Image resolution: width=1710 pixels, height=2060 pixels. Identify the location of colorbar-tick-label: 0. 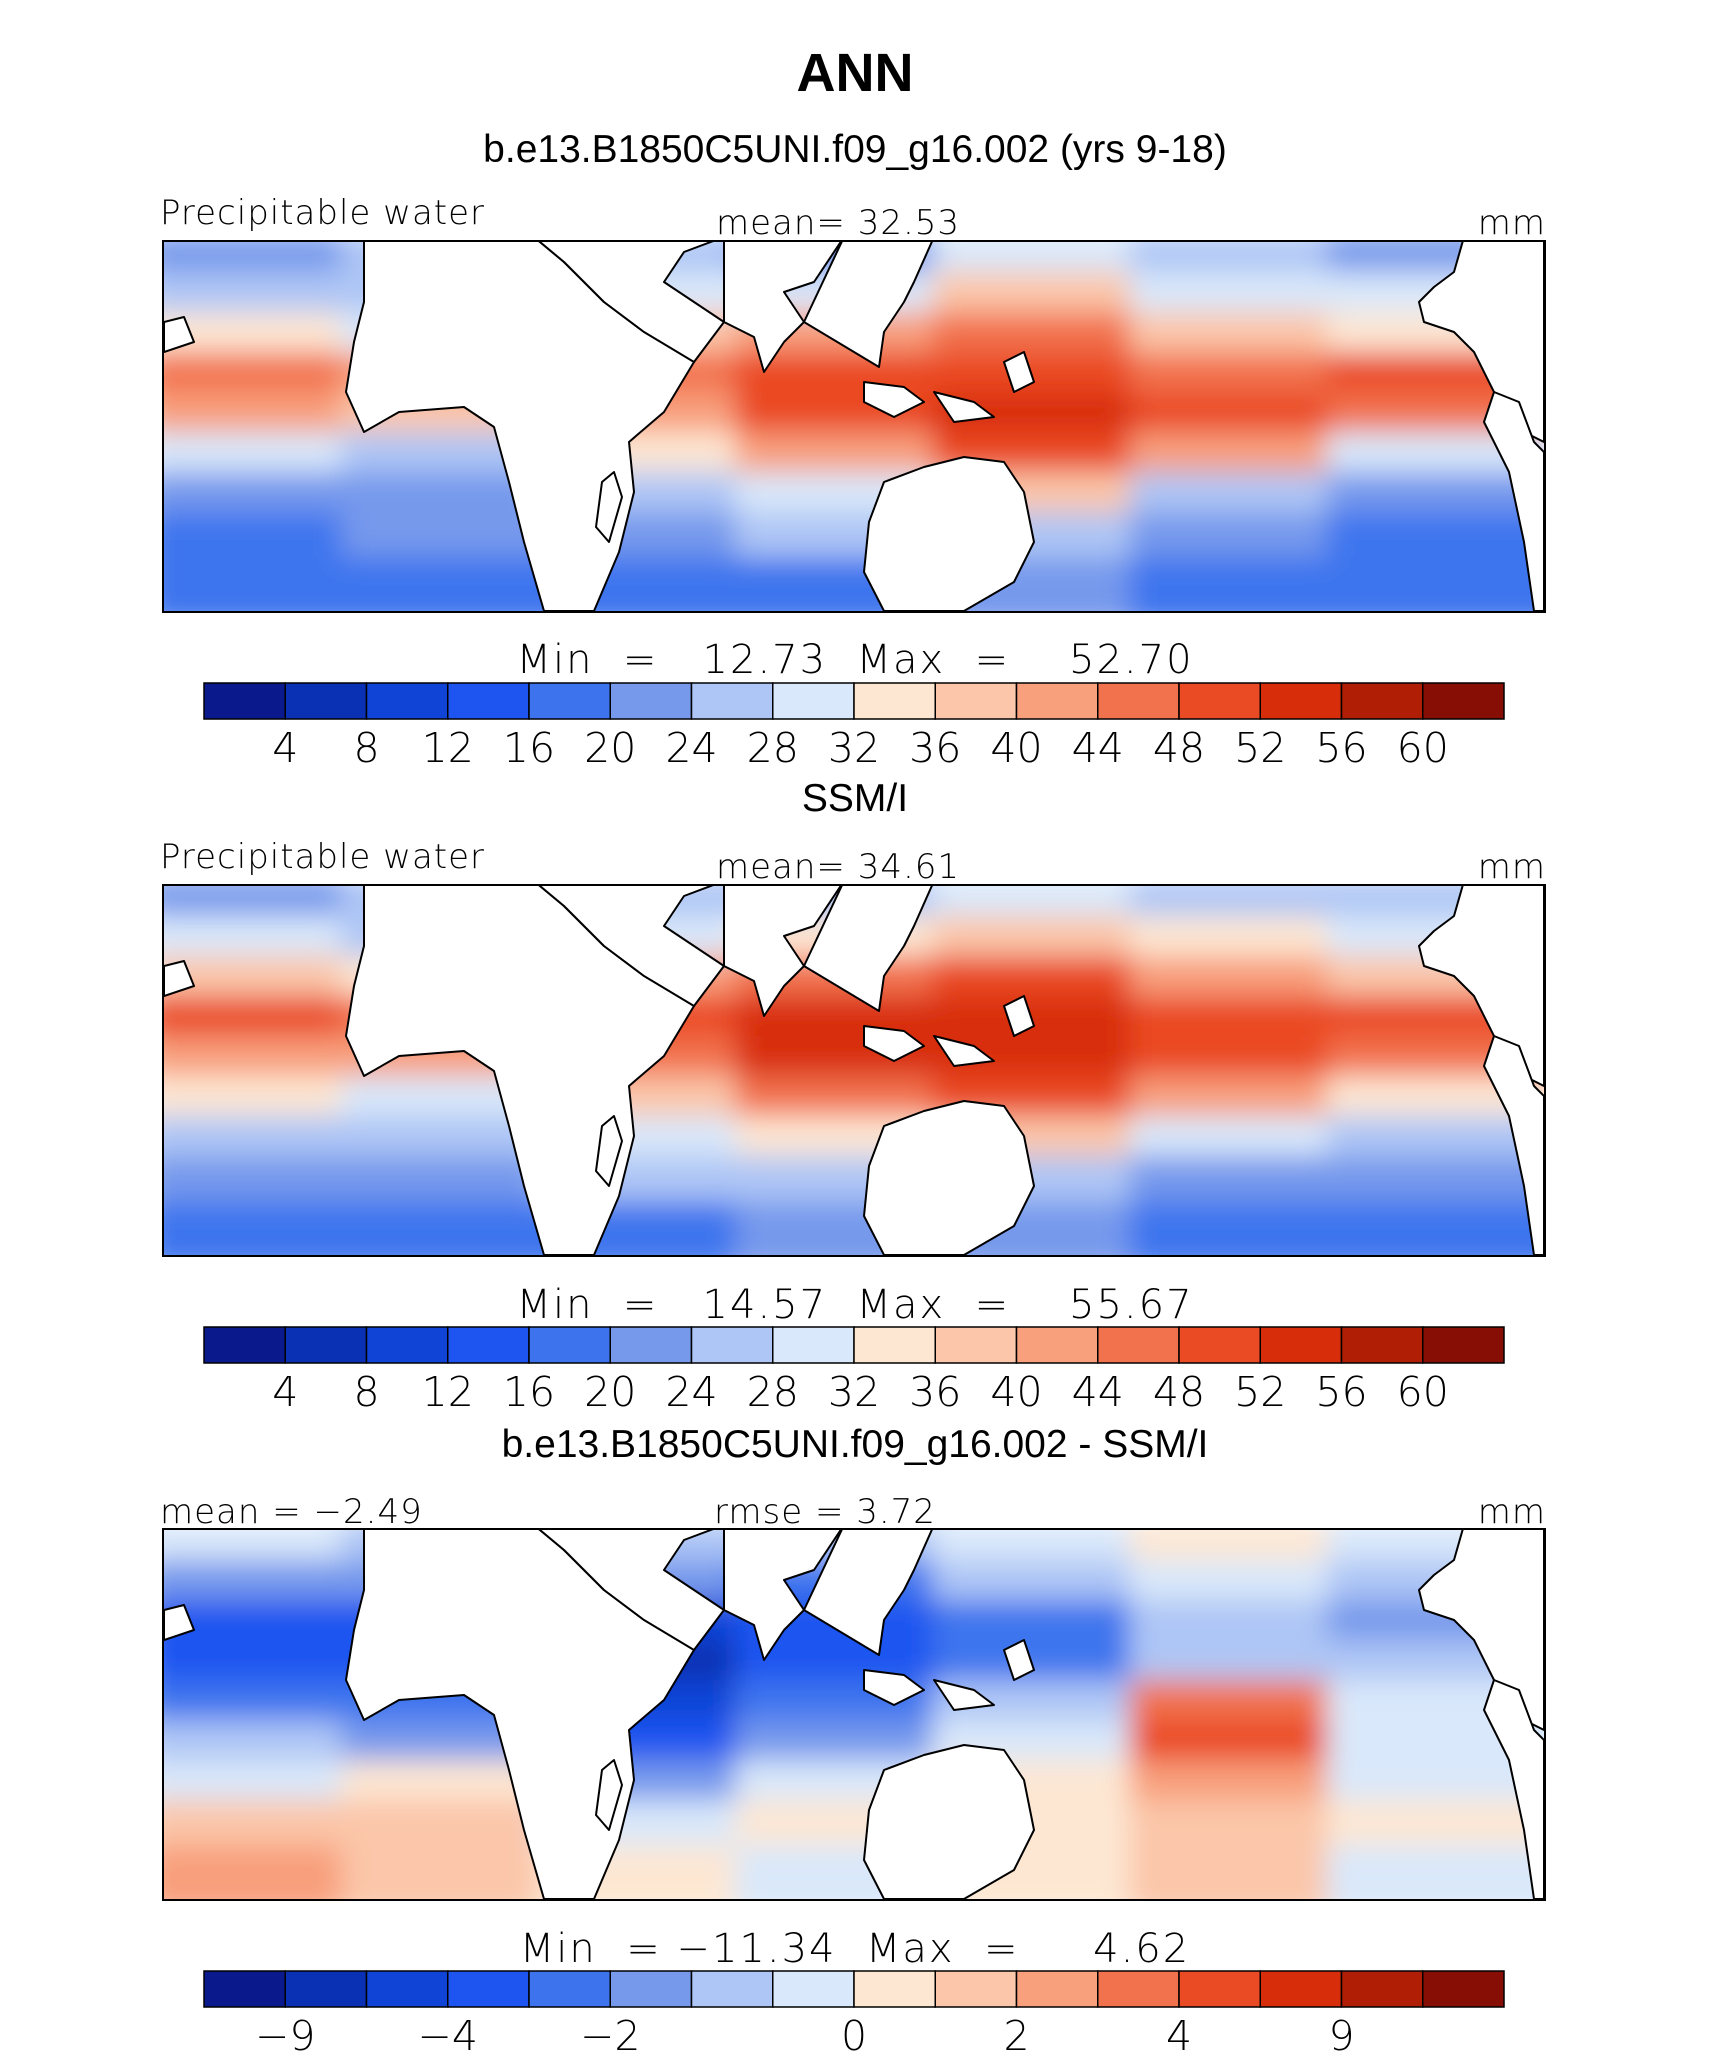
(854, 2036).